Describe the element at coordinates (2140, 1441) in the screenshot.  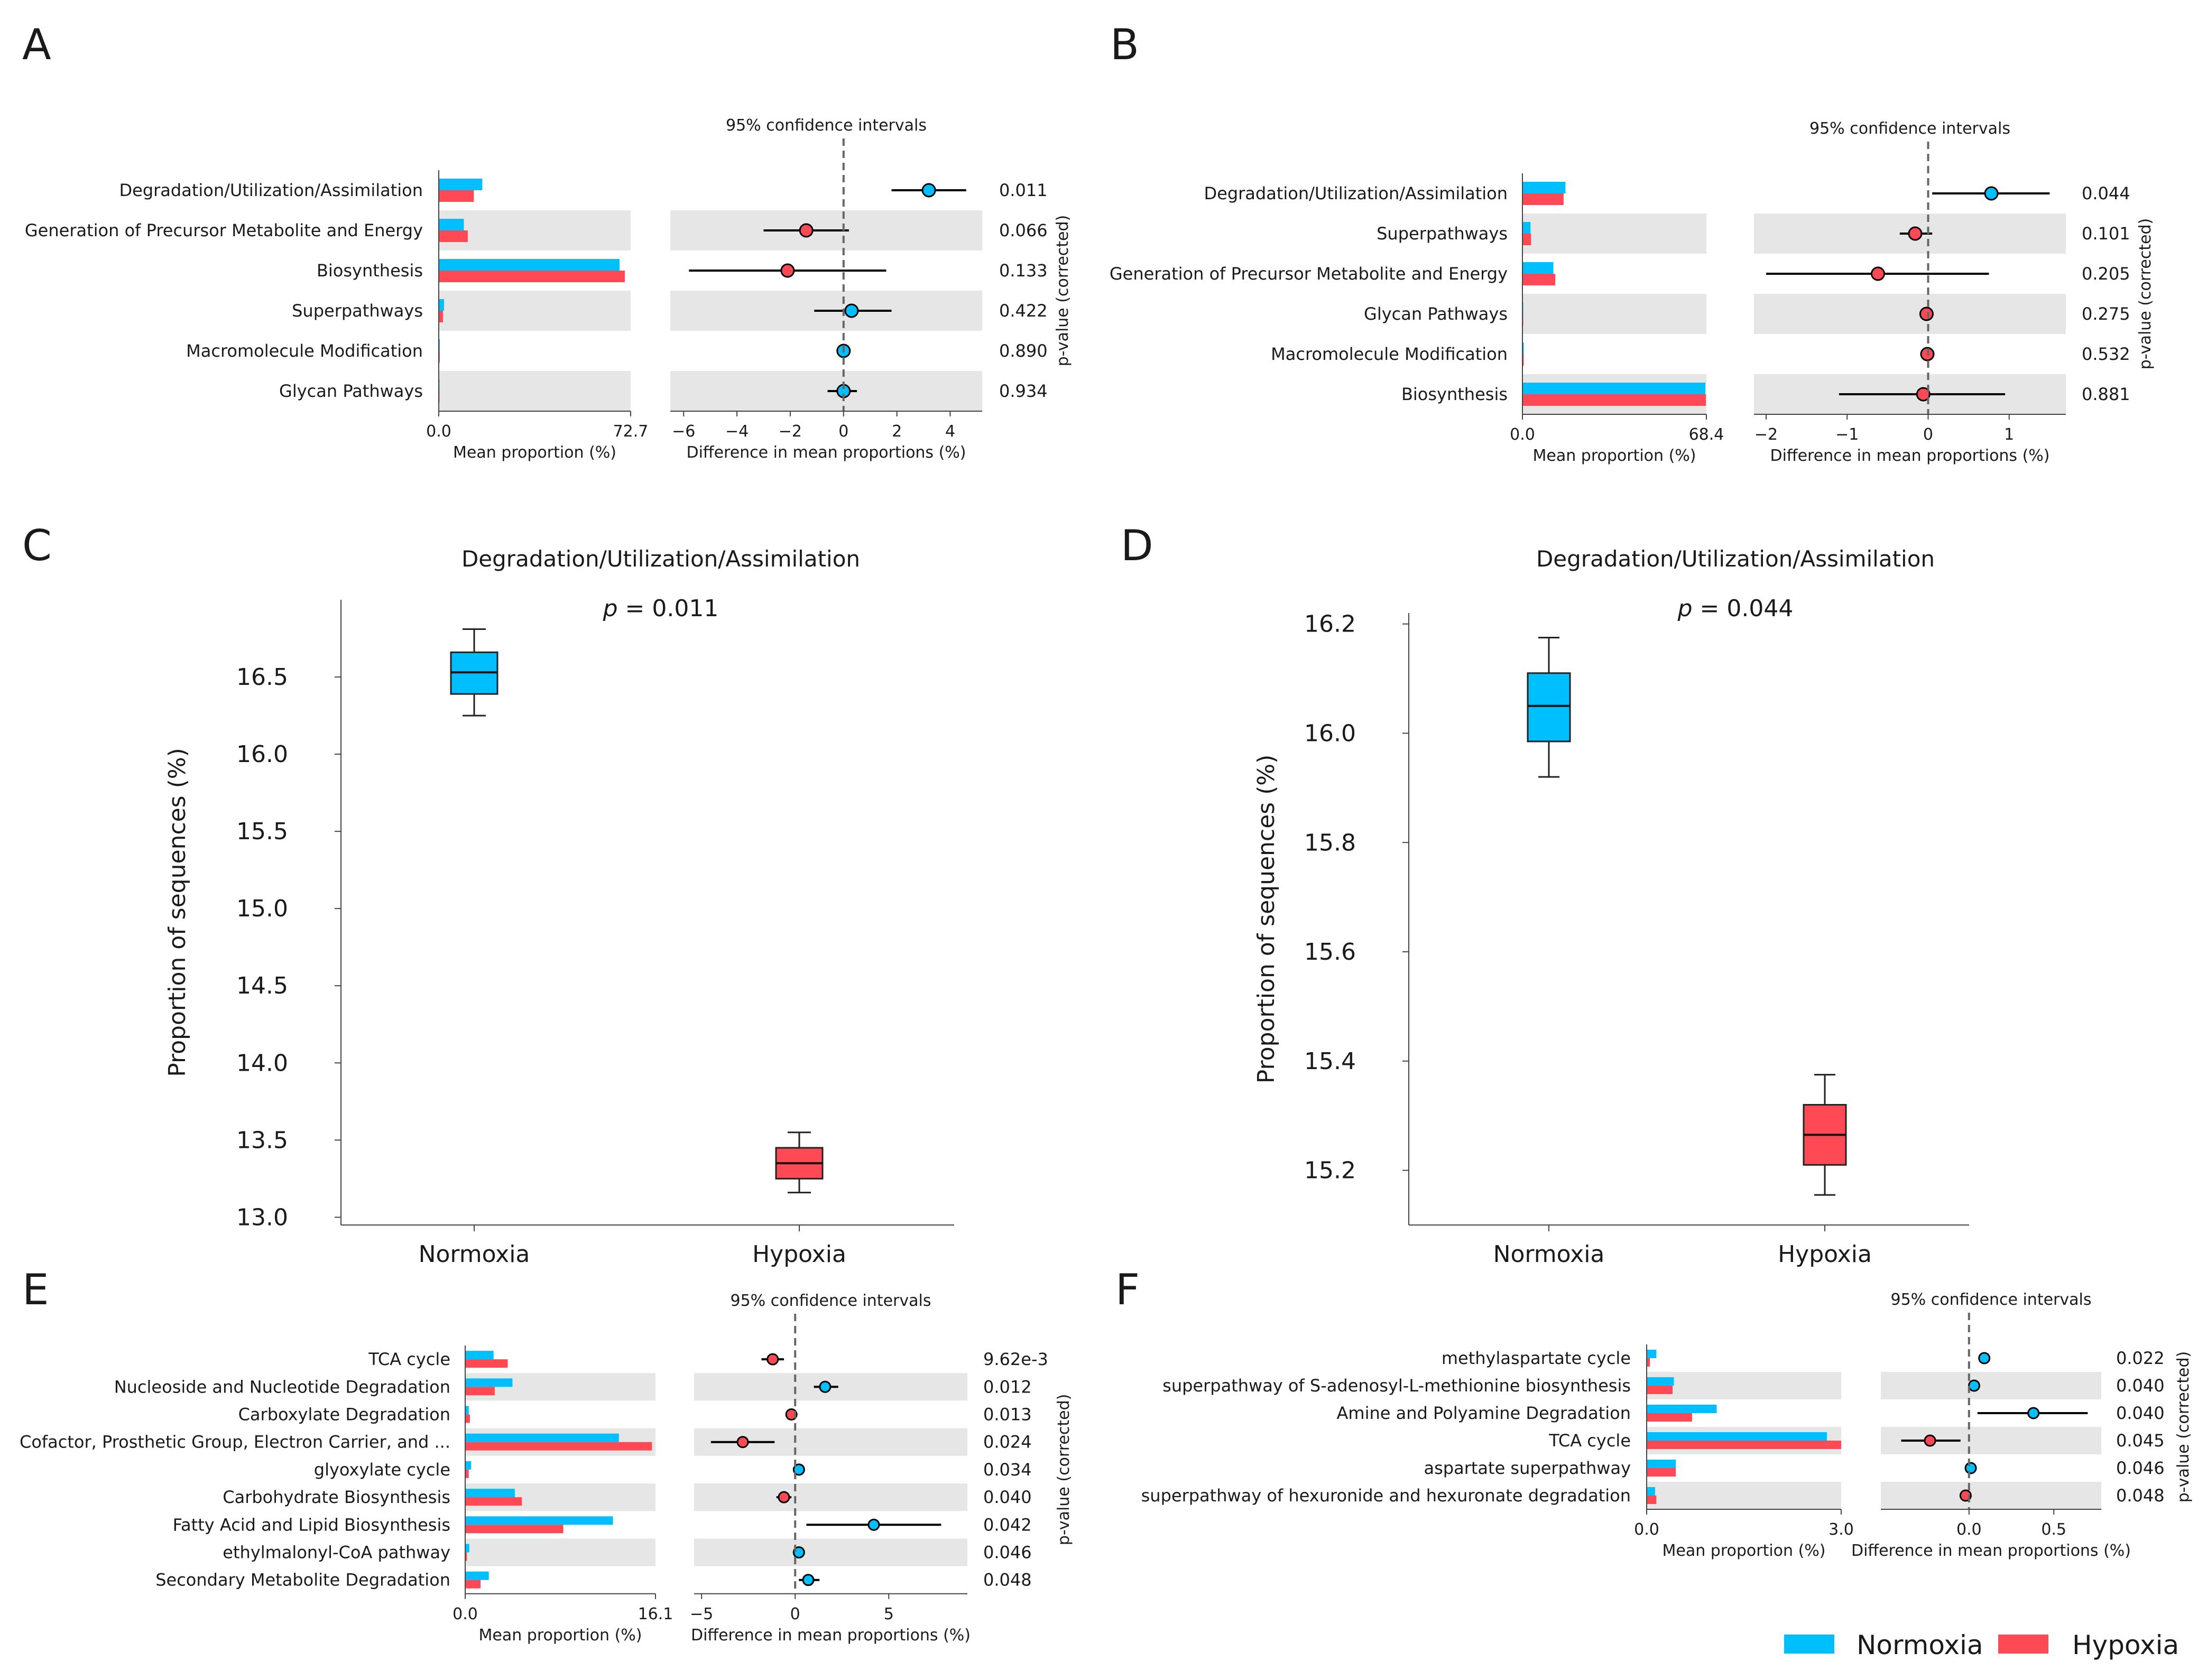
I see `p-value-text: 0.045` at that location.